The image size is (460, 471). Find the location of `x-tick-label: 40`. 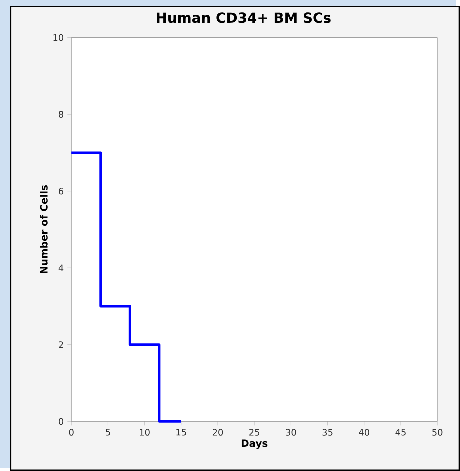

x-tick-label: 40 is located at coordinates (364, 432).